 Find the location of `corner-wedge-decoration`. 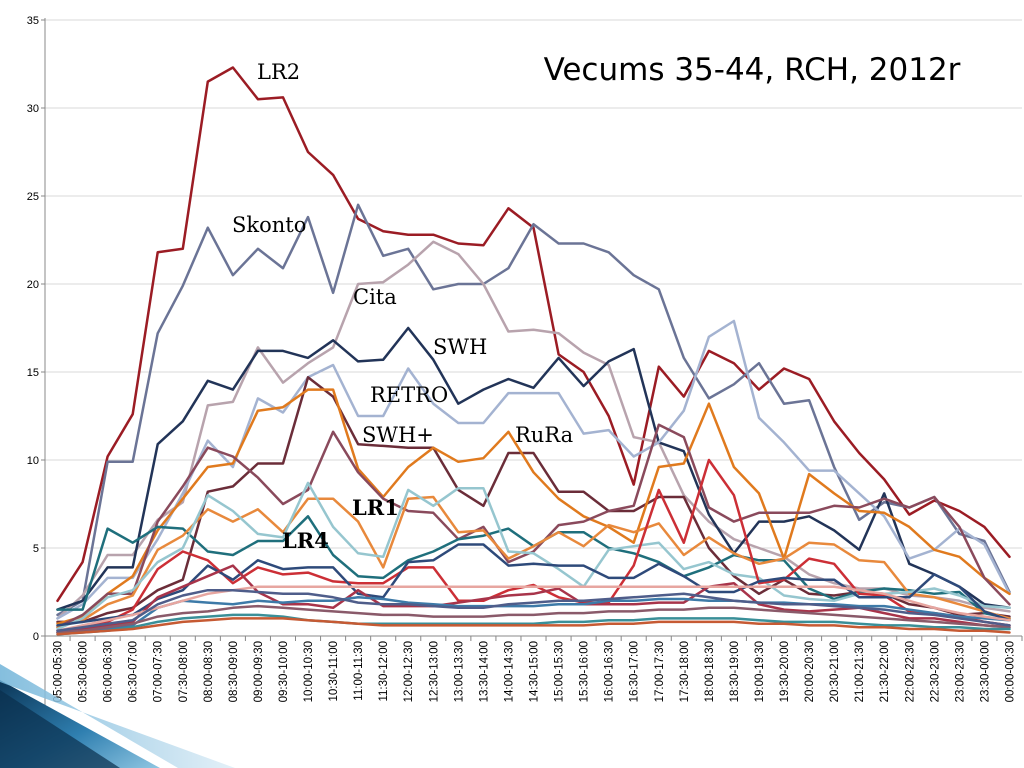

corner-wedge-decoration is located at coordinates (117, 716).